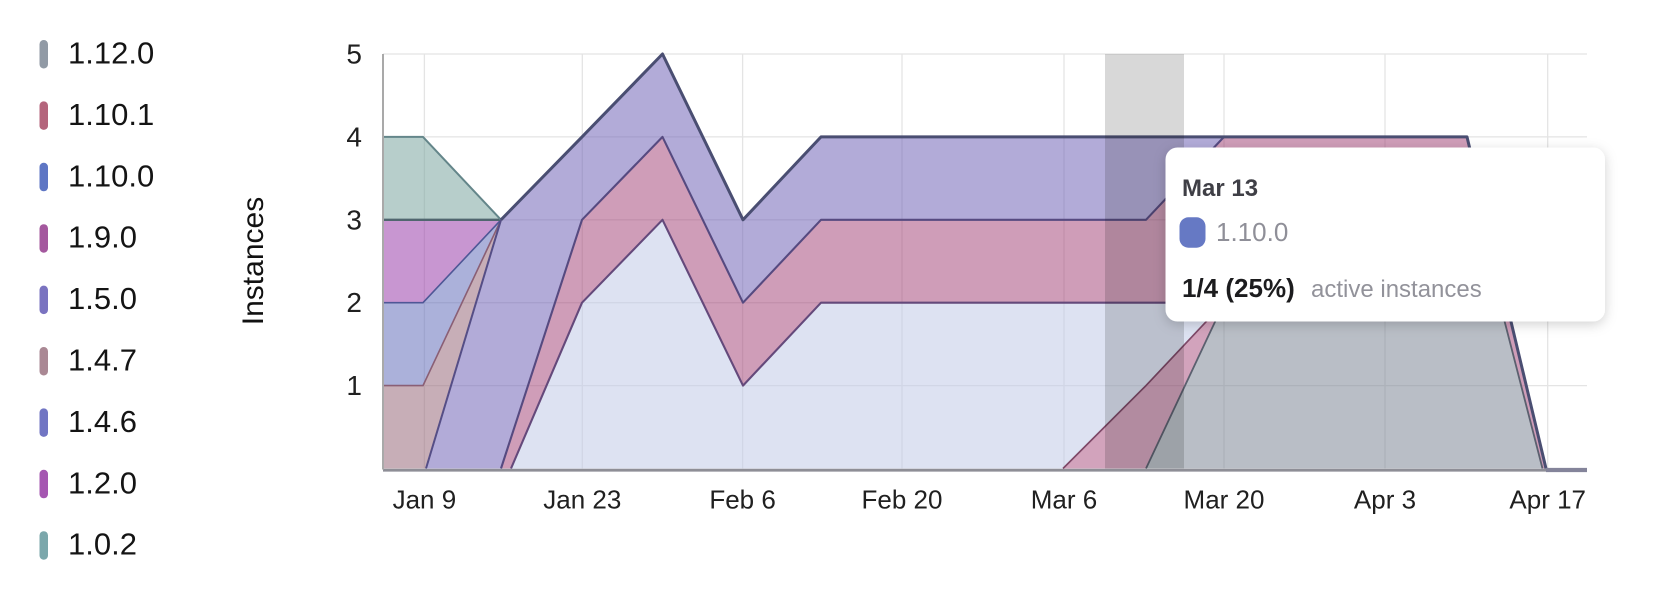  What do you see at coordinates (102, 298) in the screenshot?
I see `svg-text: 1.5.0` at bounding box center [102, 298].